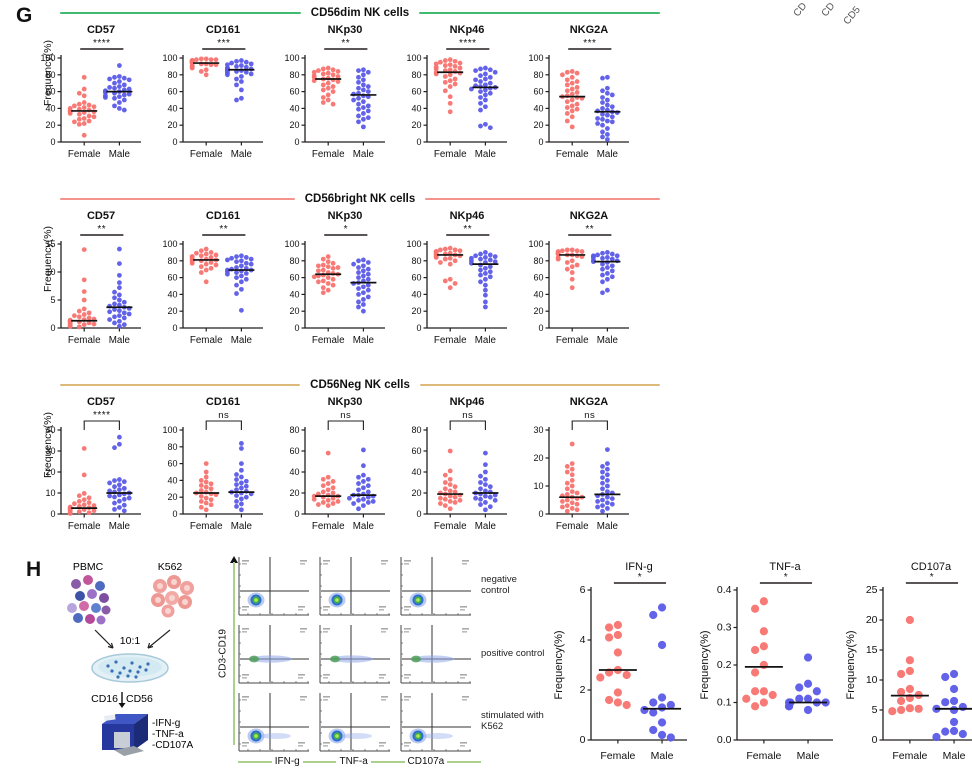 This screenshot has width=972, height=781. Describe the element at coordinates (354, 654) in the screenshot. I see `flow-panel` at that location.